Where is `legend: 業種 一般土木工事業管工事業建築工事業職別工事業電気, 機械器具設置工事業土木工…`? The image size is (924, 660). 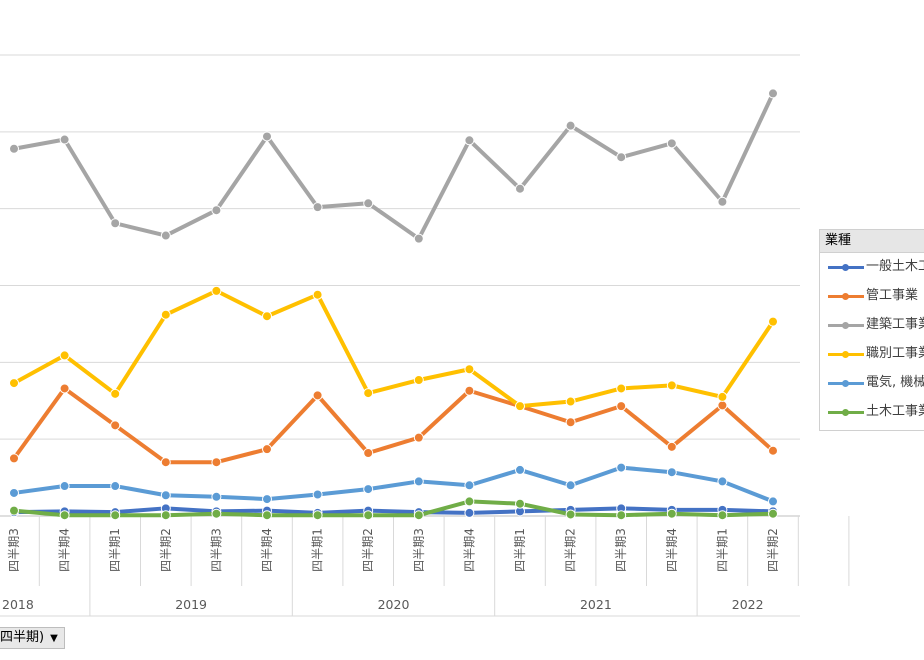
legend: 業種 一般土木工事業管工事業建築工事業職別工事業電気, 機械器具設置工事業土木工… is located at coordinates (871, 330).